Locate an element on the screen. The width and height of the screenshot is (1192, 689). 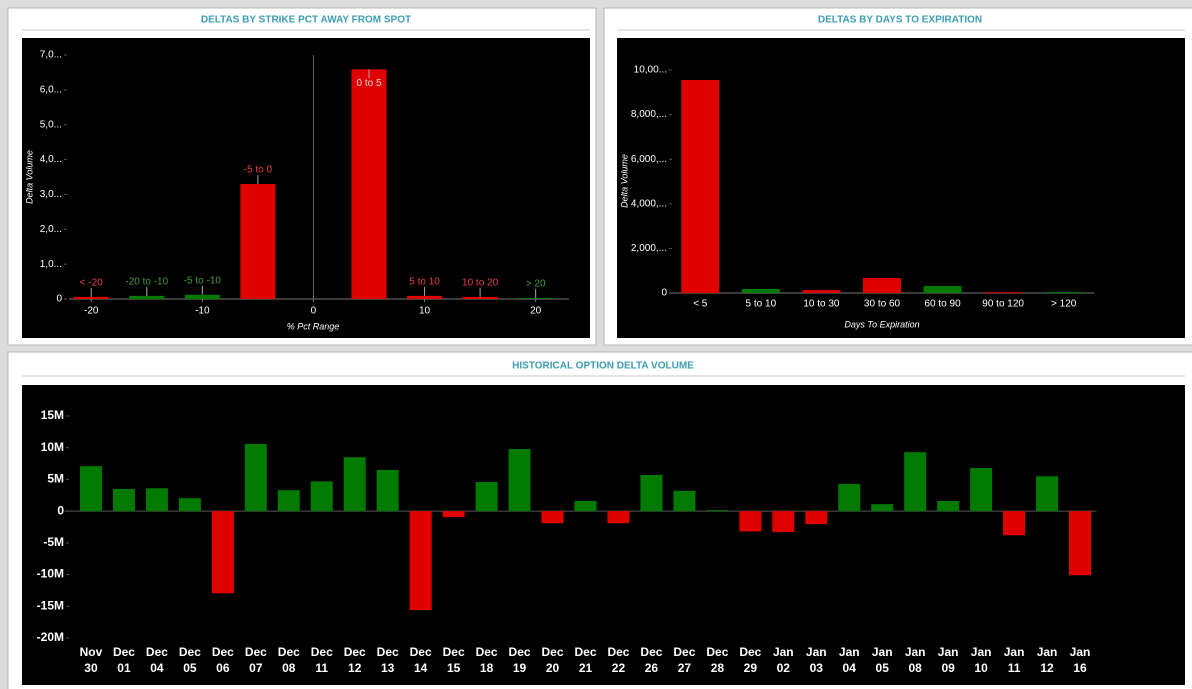
x-tick-label-line: 21 is located at coordinates (586, 668).